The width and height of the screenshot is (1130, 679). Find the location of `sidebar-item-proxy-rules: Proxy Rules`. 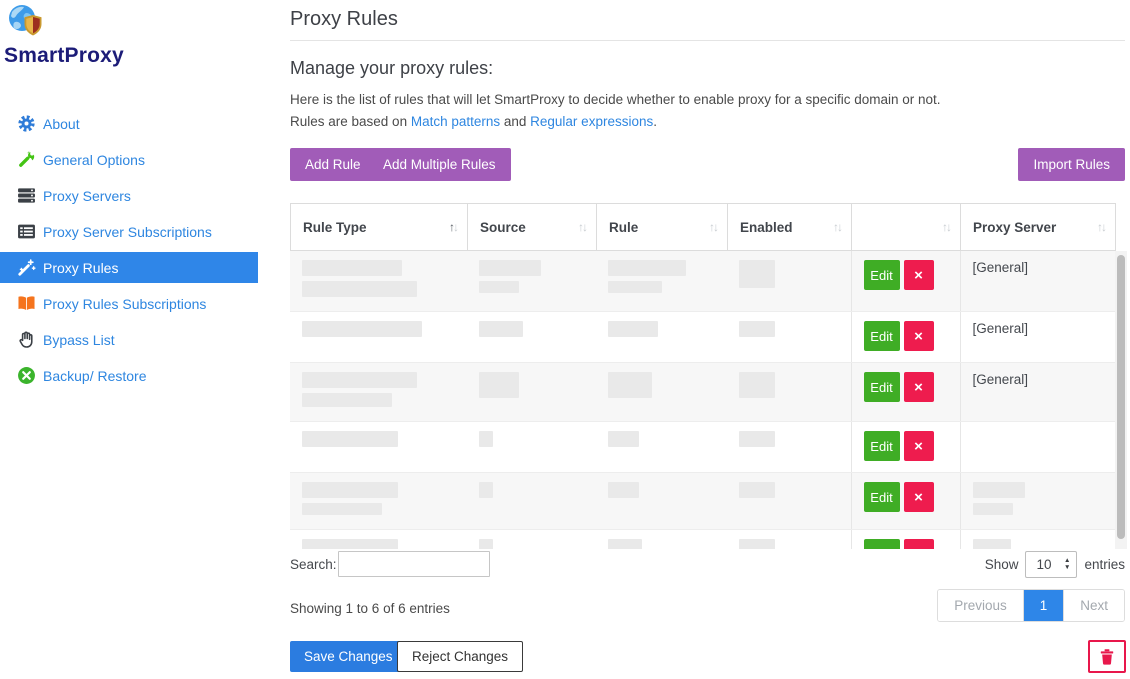

sidebar-item-proxy-rules: Proxy Rules is located at coordinates (129, 267).